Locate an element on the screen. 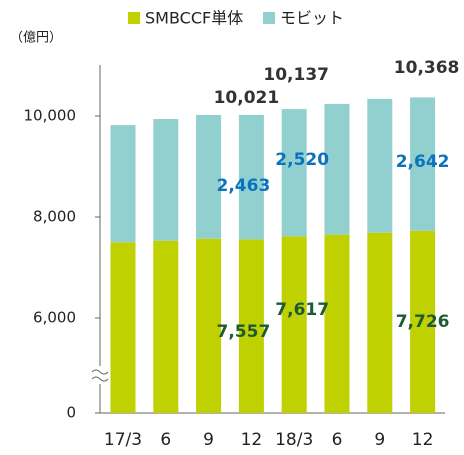 The image size is (464, 455). x-tick-label: 17/3 is located at coordinates (123, 440).